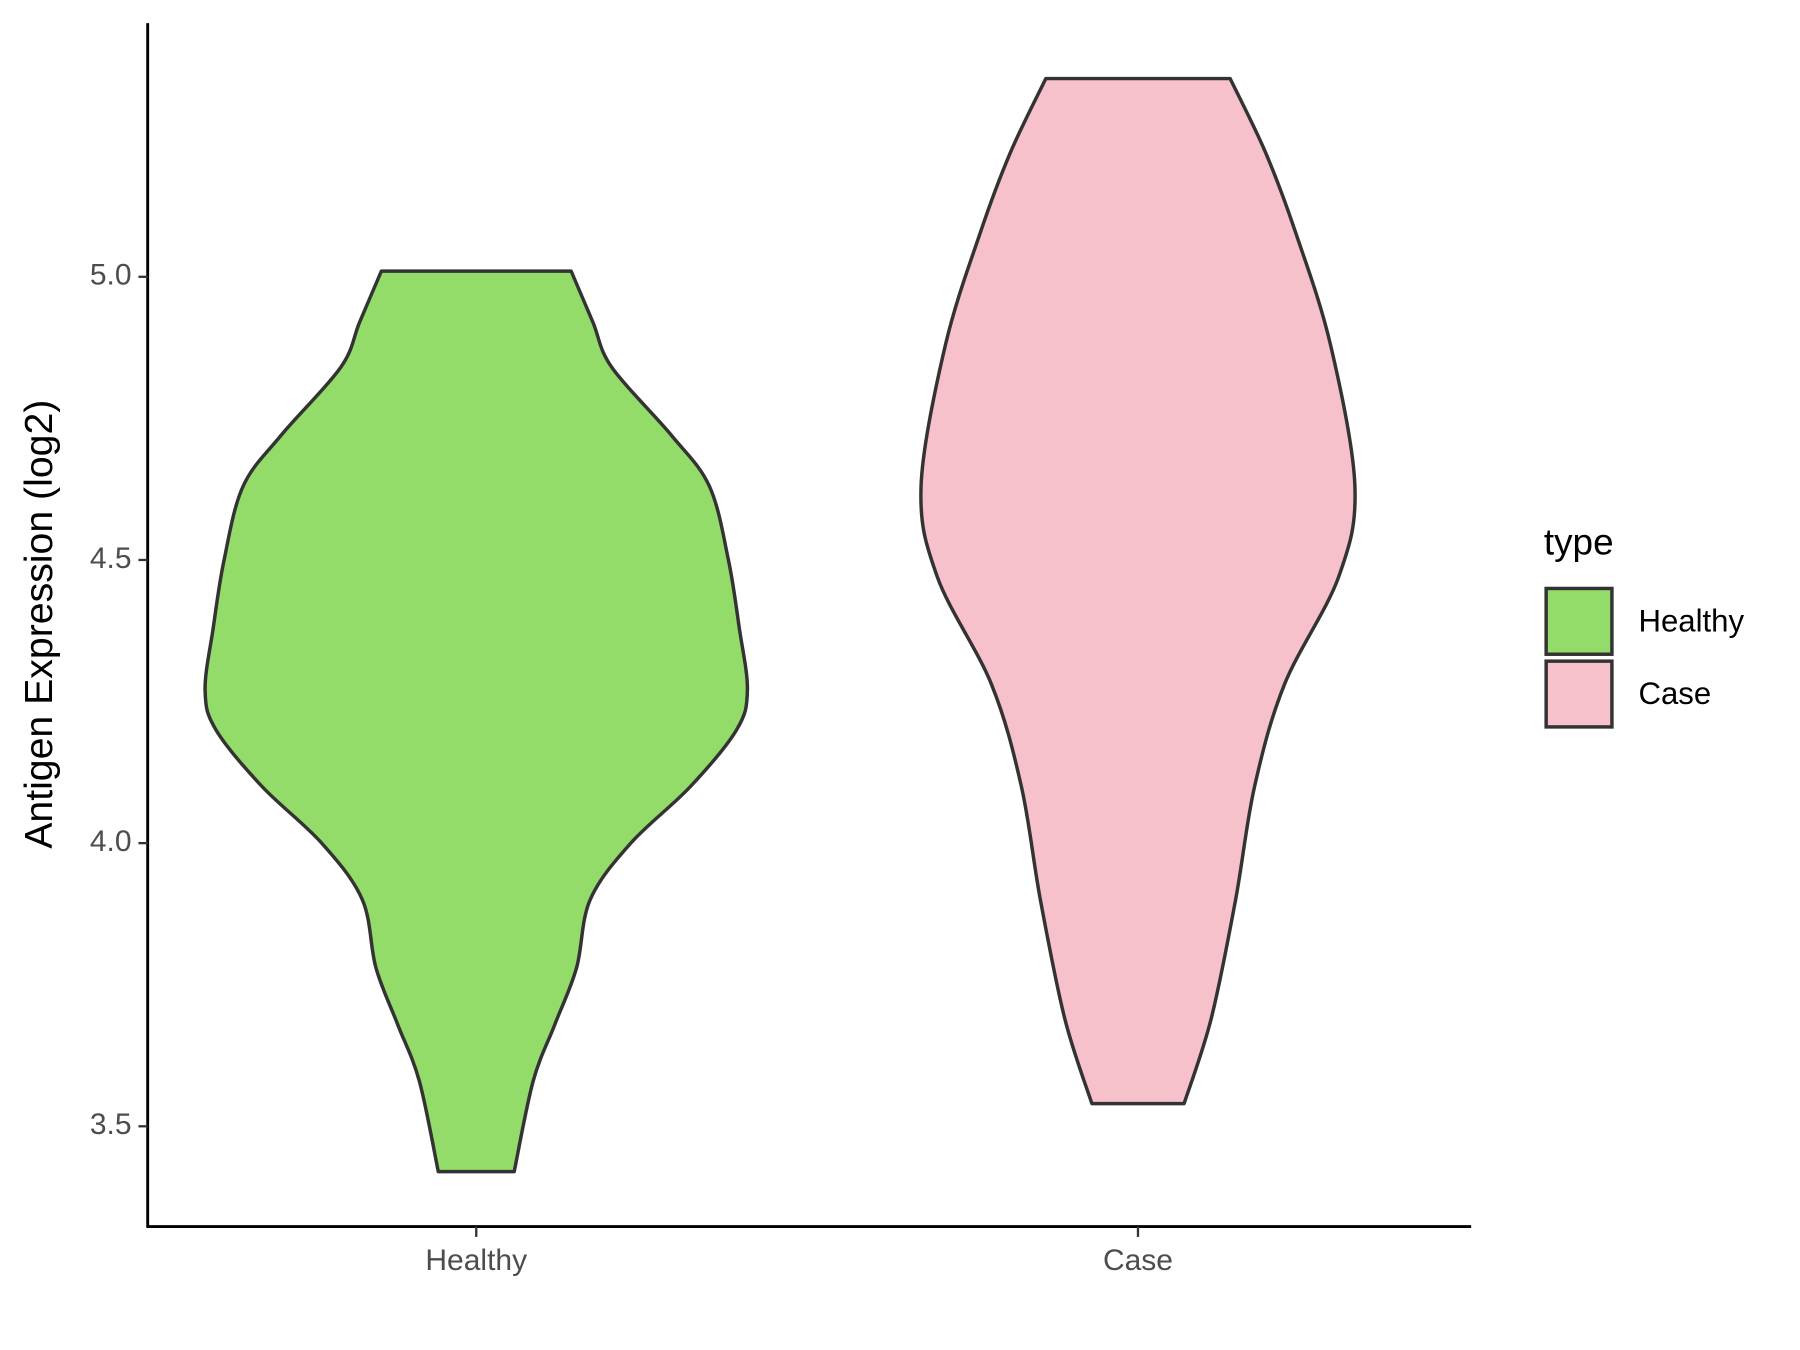 This screenshot has width=1800, height=1350. Describe the element at coordinates (1579, 541) in the screenshot. I see `legend-title: type` at that location.